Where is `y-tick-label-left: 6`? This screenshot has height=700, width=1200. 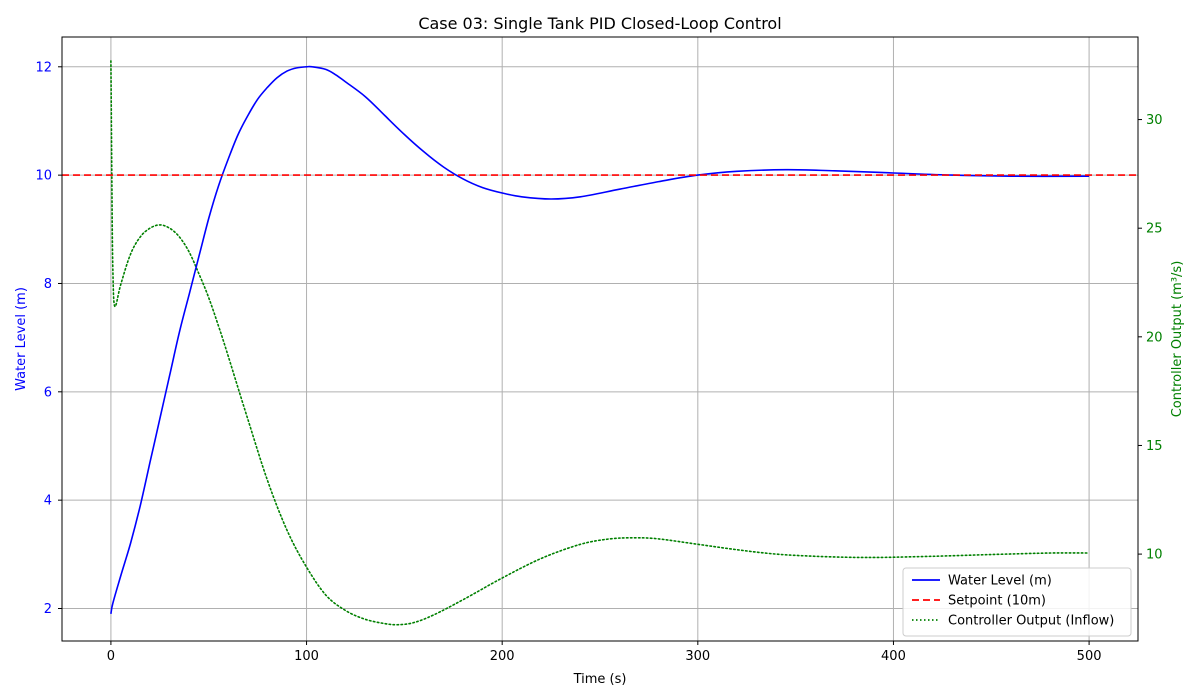
y-tick-label-left: 6 is located at coordinates (48, 392).